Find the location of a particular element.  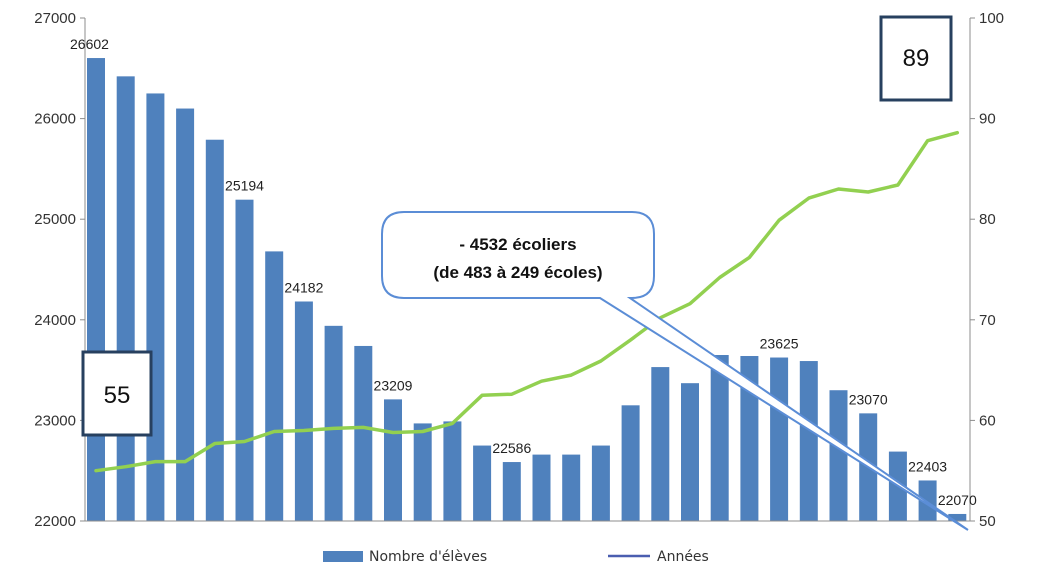

left-tick-label: 22000 is located at coordinates (55, 521).